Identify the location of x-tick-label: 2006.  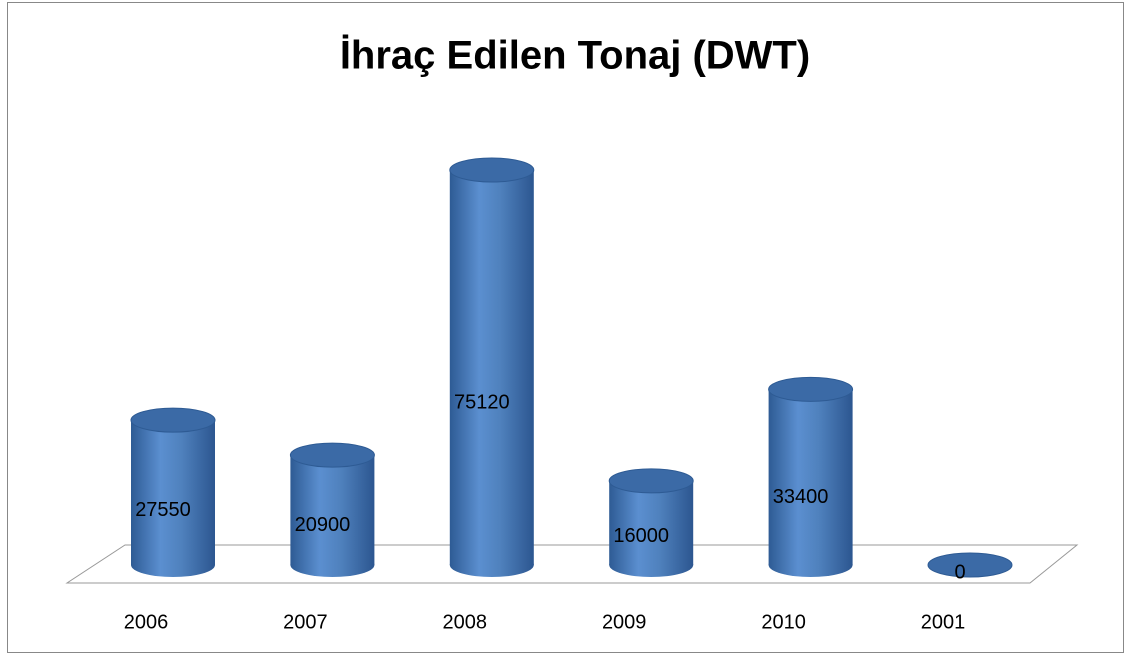
(146, 622).